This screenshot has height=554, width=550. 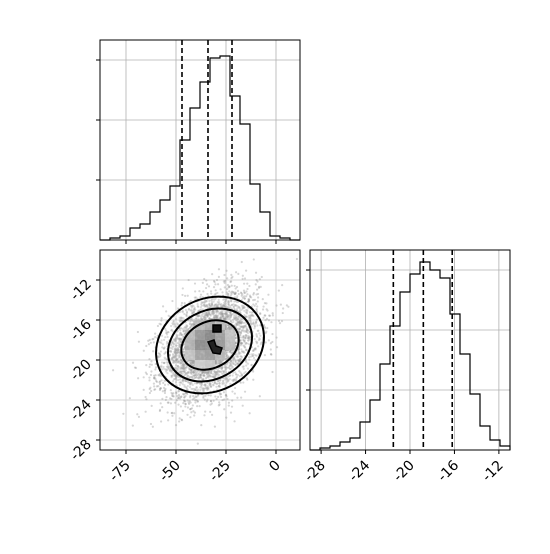 What do you see at coordinates (81, 410) in the screenshot?
I see `y-tick-label: -24` at bounding box center [81, 410].